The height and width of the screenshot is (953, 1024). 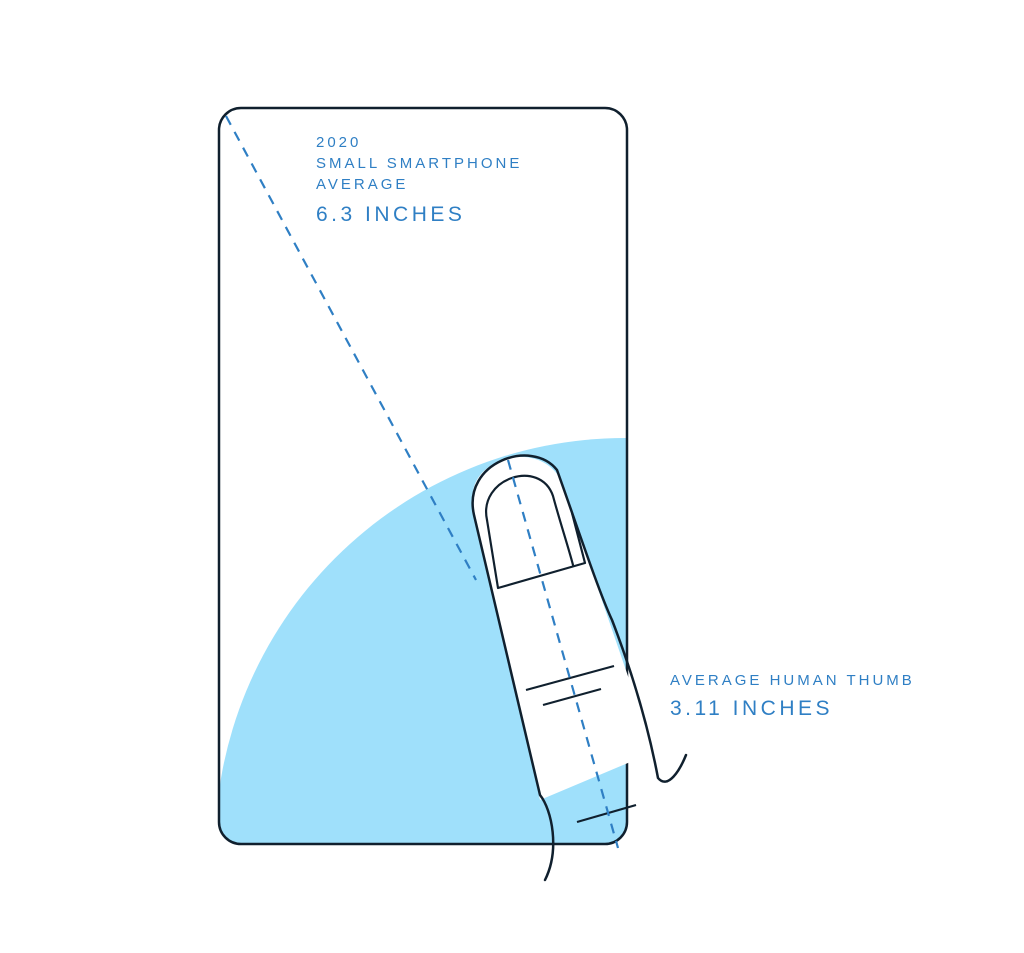 I want to click on thumb-length-line, so click(x=563, y=654).